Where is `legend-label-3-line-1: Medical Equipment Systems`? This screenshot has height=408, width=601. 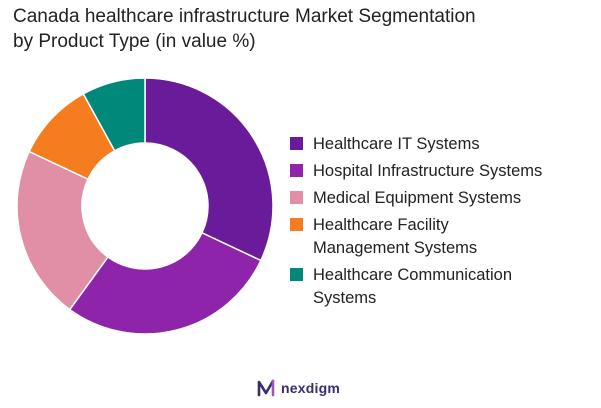
legend-label-3-line-1: Medical Equipment Systems is located at coordinates (417, 198).